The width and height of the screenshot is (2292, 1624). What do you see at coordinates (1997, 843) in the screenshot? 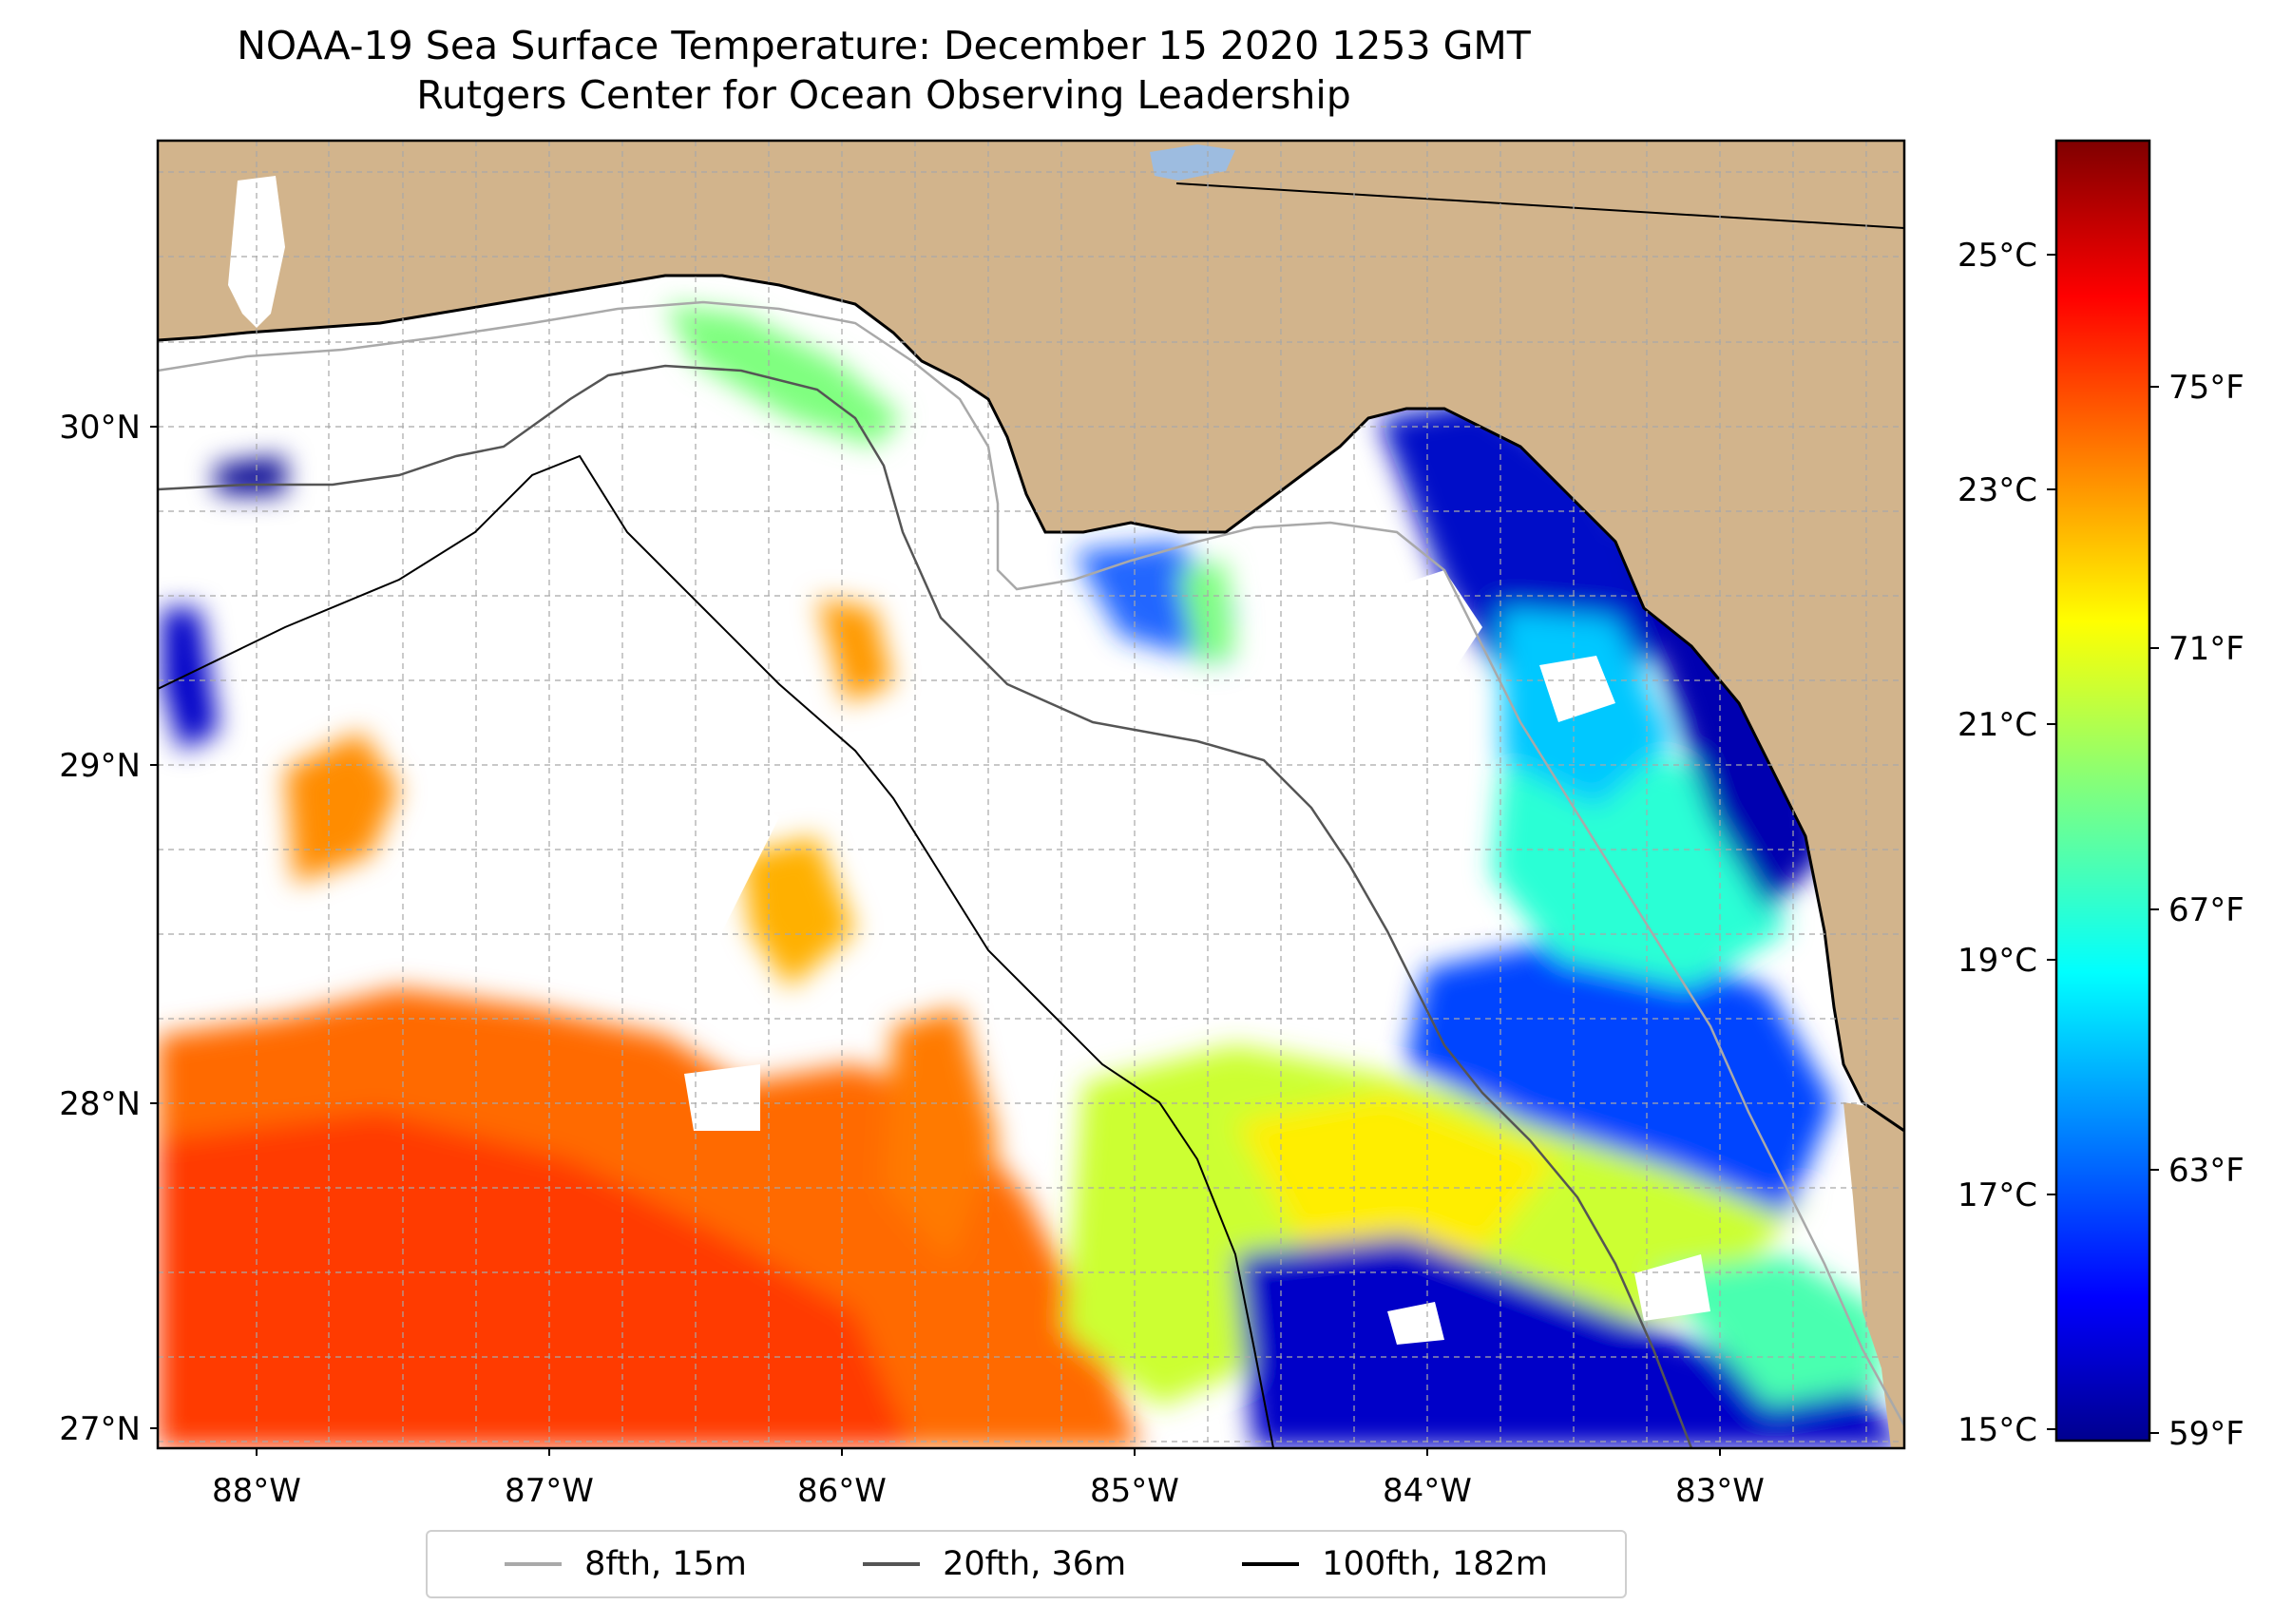
I see `colorbar-celsius-labels: 25°C 23°C 21°C 19°C 17°C 15°C` at bounding box center [1997, 843].